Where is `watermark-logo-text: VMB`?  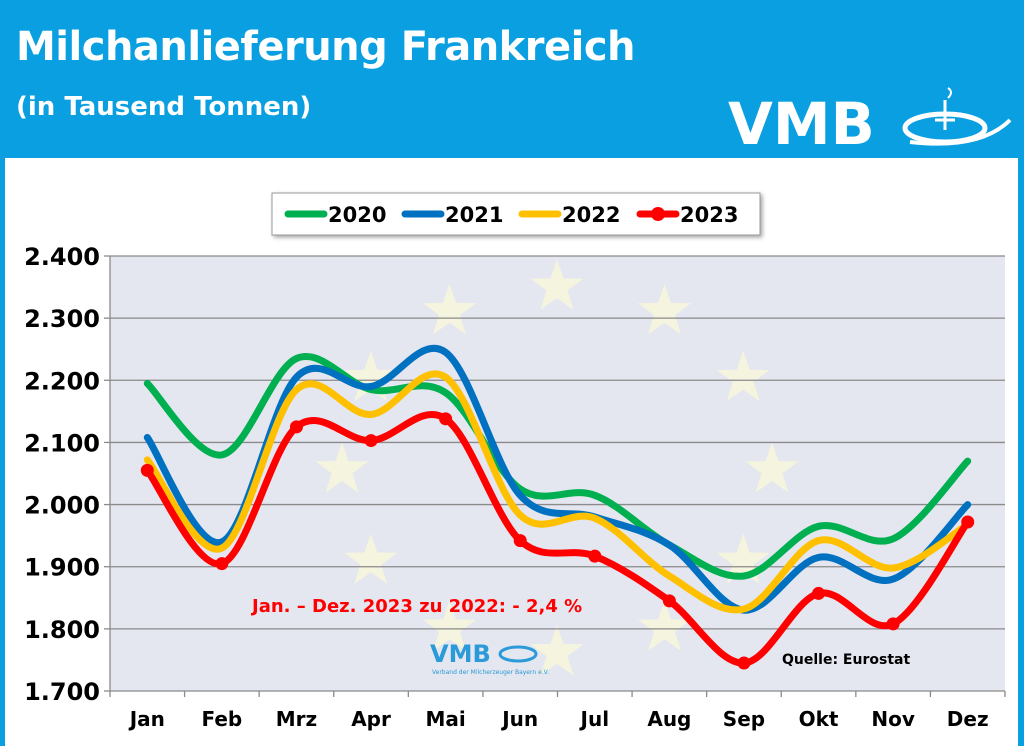 watermark-logo-text: VMB is located at coordinates (460, 654).